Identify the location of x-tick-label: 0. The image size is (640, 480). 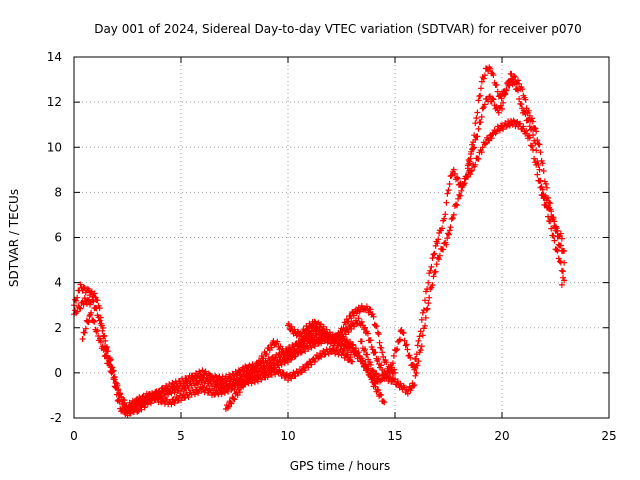
(74, 436).